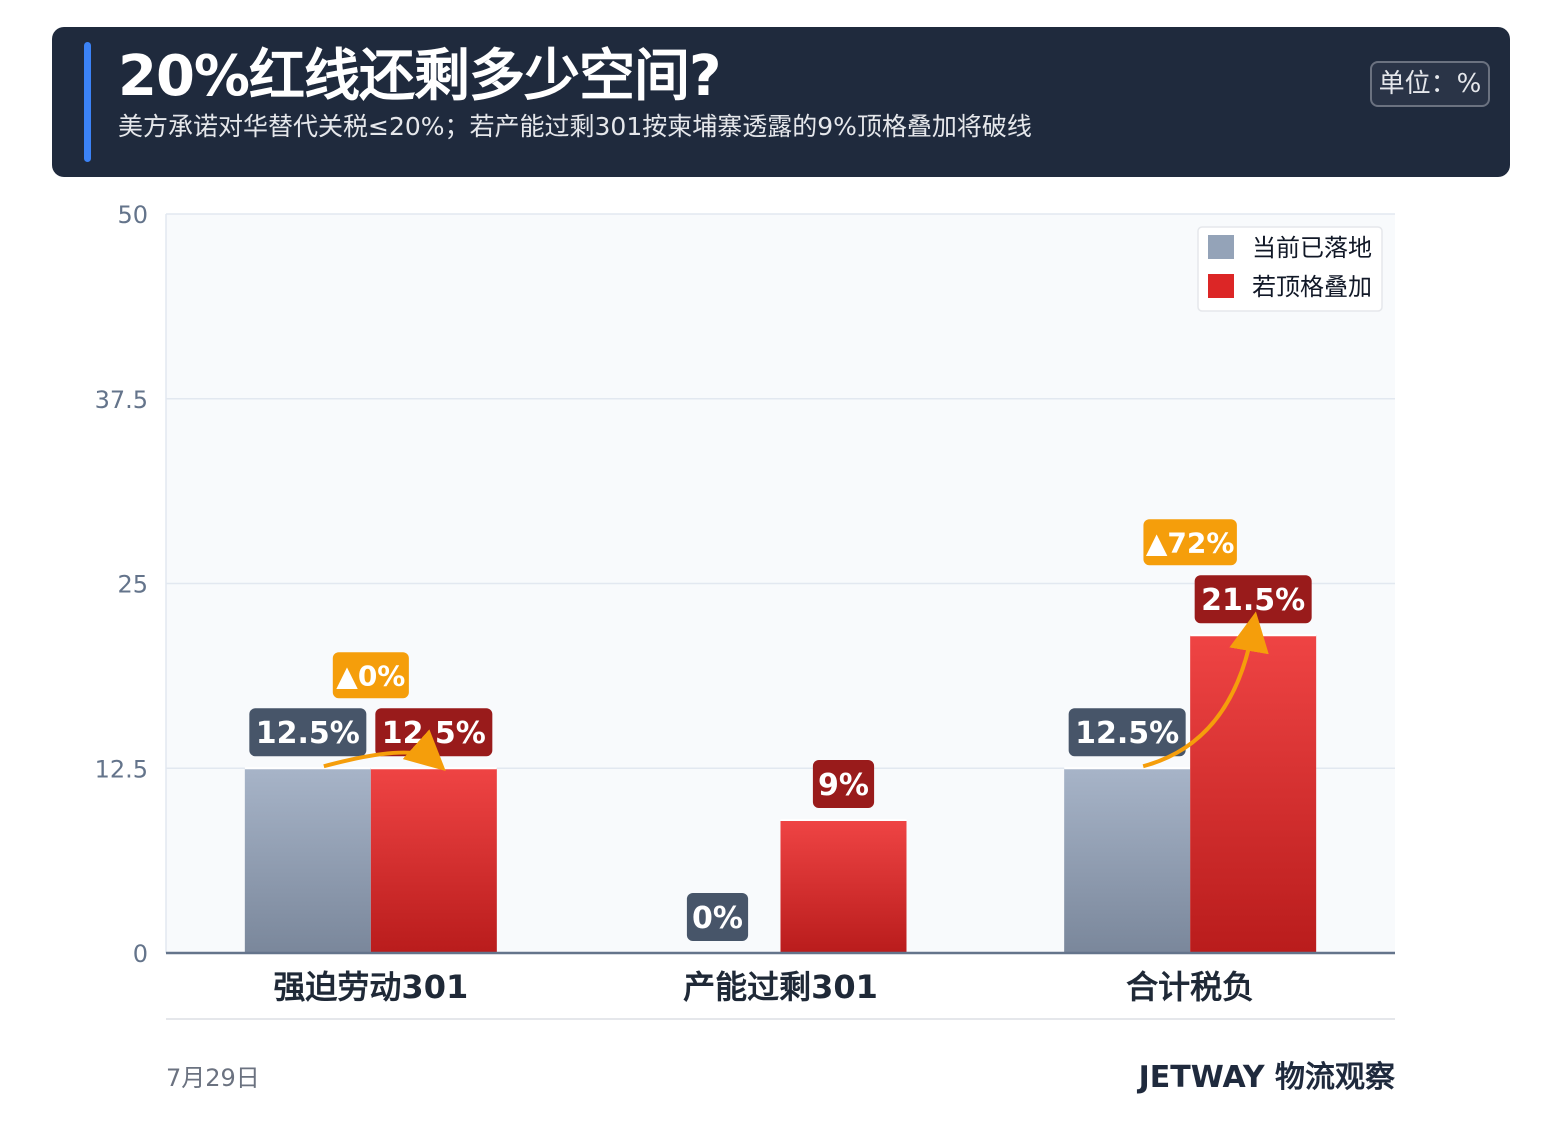 This screenshot has width=1561, height=1145. What do you see at coordinates (1266, 1077) in the screenshot?
I see `footer-brand: JETWAY 物流观察` at bounding box center [1266, 1077].